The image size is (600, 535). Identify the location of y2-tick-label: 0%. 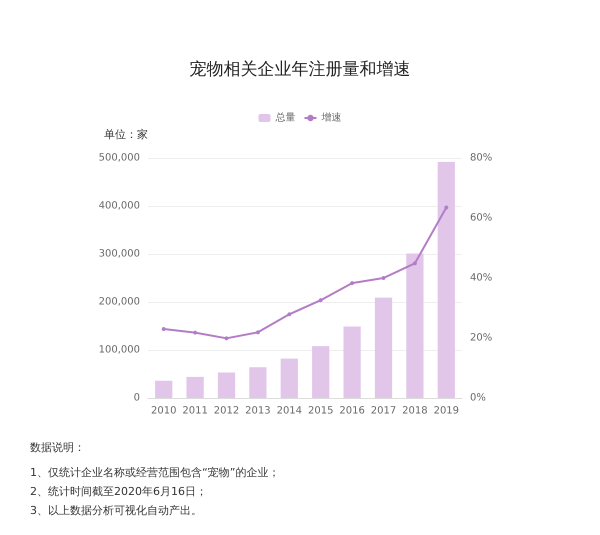
(478, 398).